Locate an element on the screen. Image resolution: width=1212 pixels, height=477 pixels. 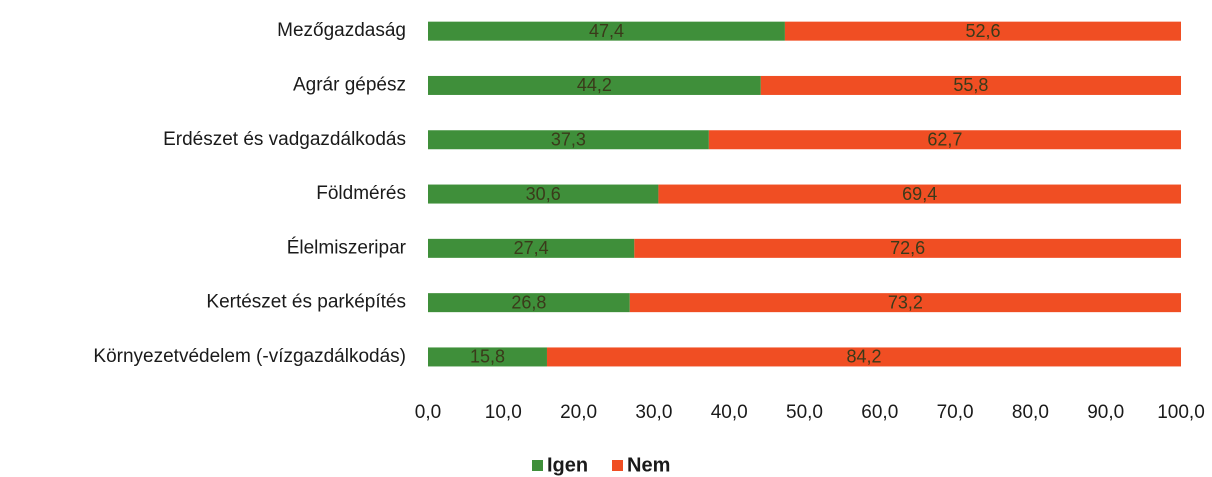
value-label: 69,4 is located at coordinates (919, 194).